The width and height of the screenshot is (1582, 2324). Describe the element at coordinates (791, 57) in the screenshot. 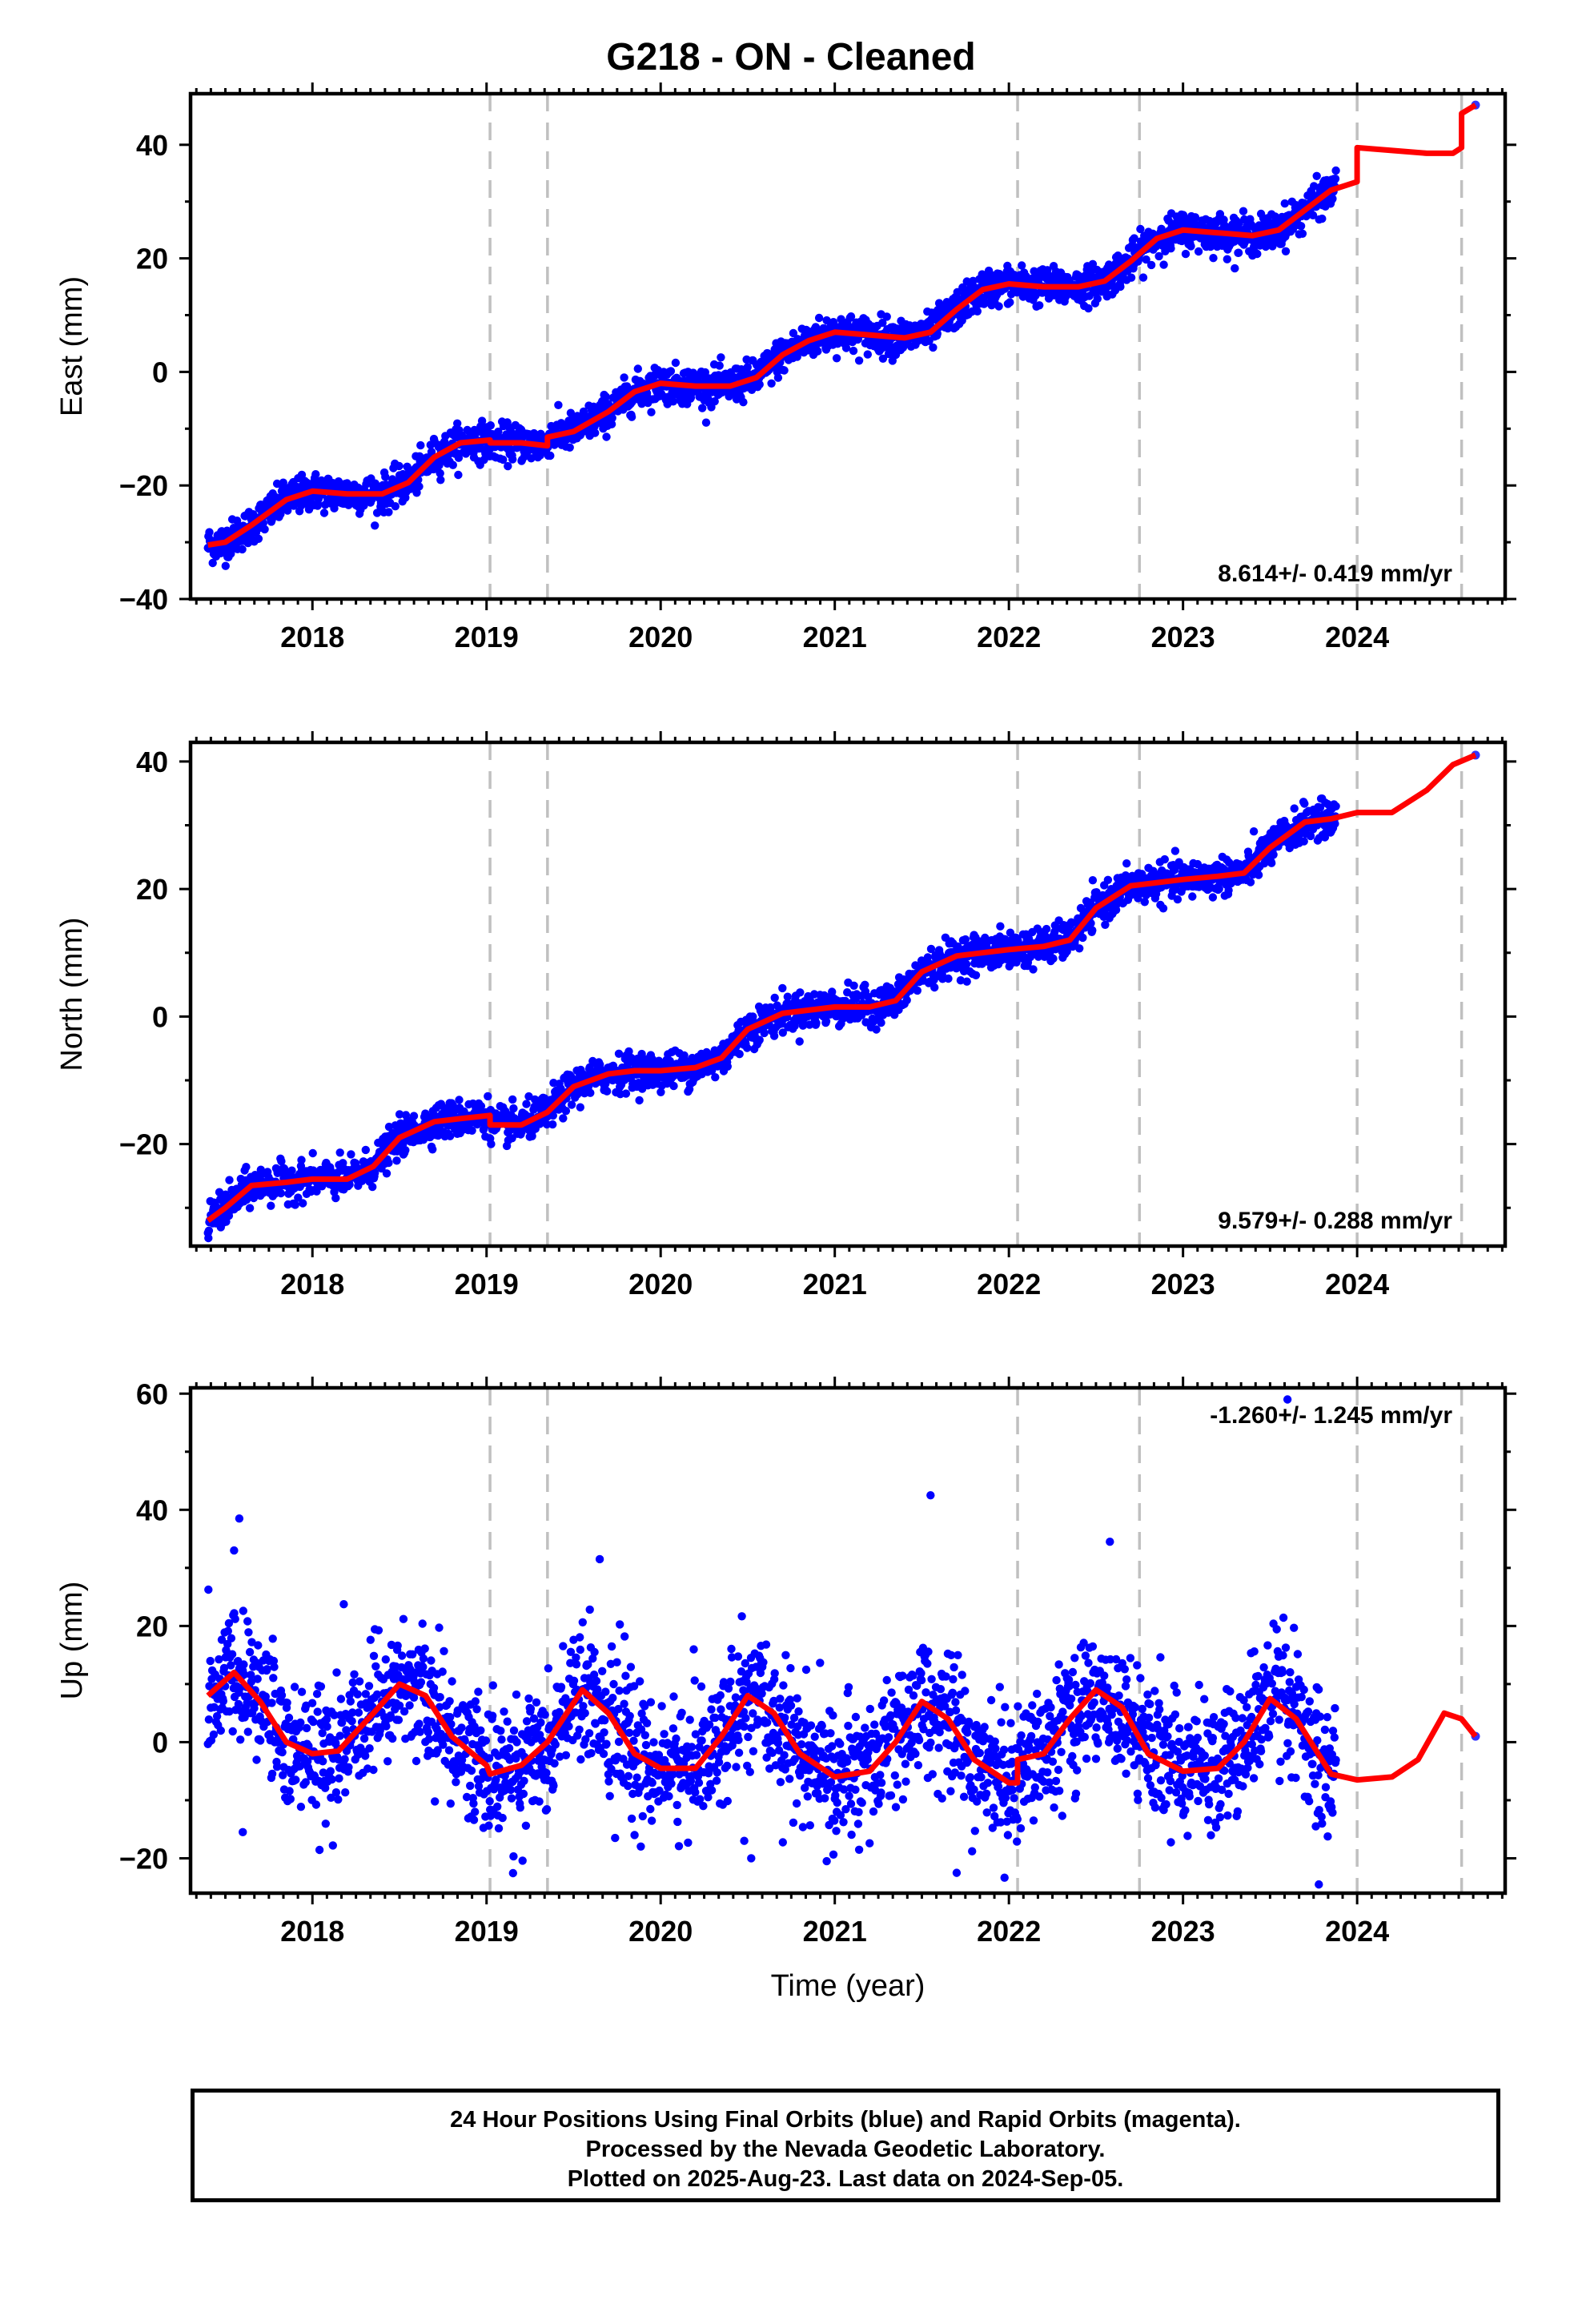

I see `chart-title: G218 - ON - Cleaned` at that location.